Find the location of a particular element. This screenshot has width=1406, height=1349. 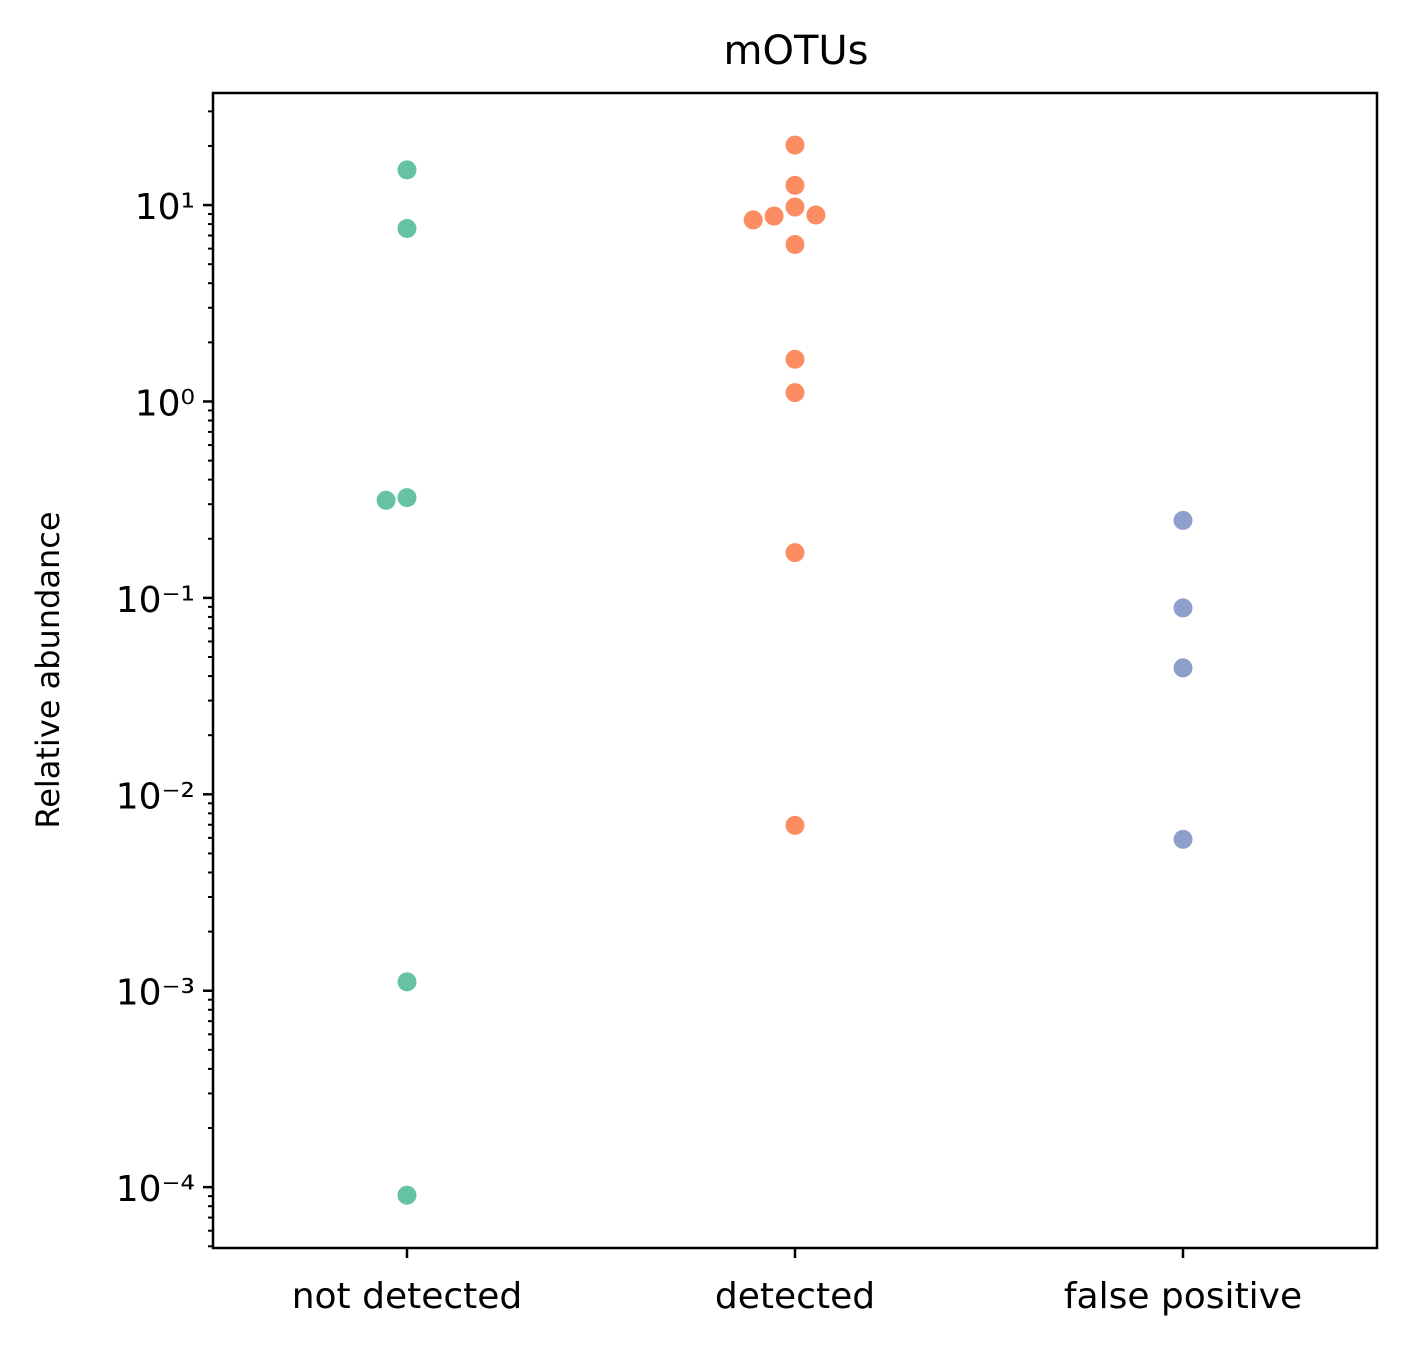

chart-title: mOTUs is located at coordinates (796, 51).